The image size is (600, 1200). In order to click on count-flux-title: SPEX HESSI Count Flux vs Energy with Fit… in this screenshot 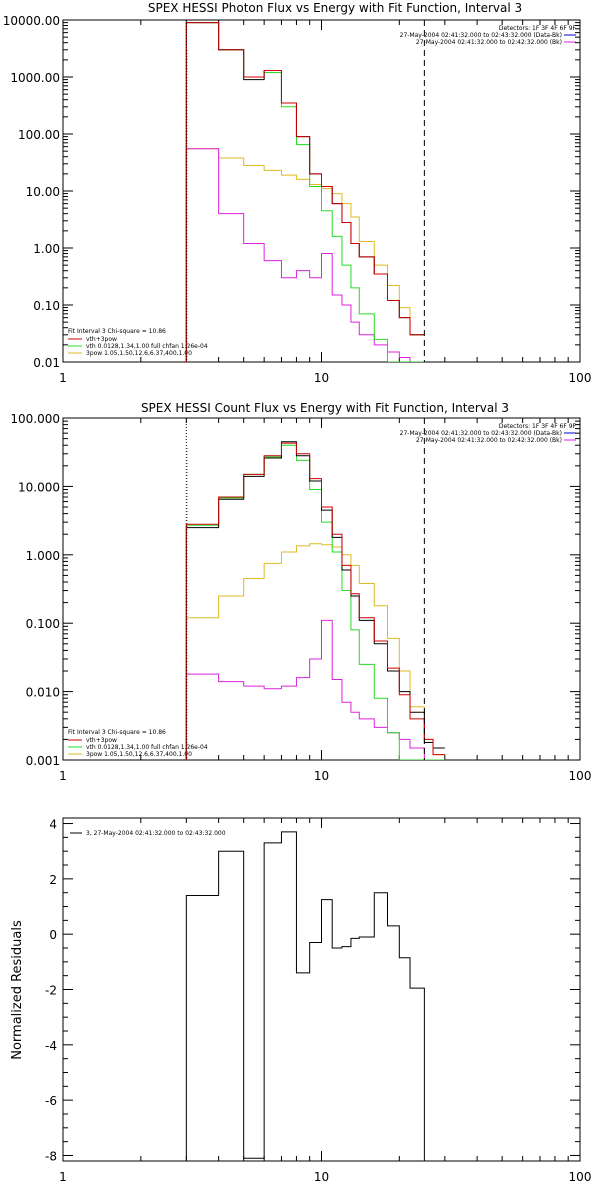, I will do `click(325, 408)`.